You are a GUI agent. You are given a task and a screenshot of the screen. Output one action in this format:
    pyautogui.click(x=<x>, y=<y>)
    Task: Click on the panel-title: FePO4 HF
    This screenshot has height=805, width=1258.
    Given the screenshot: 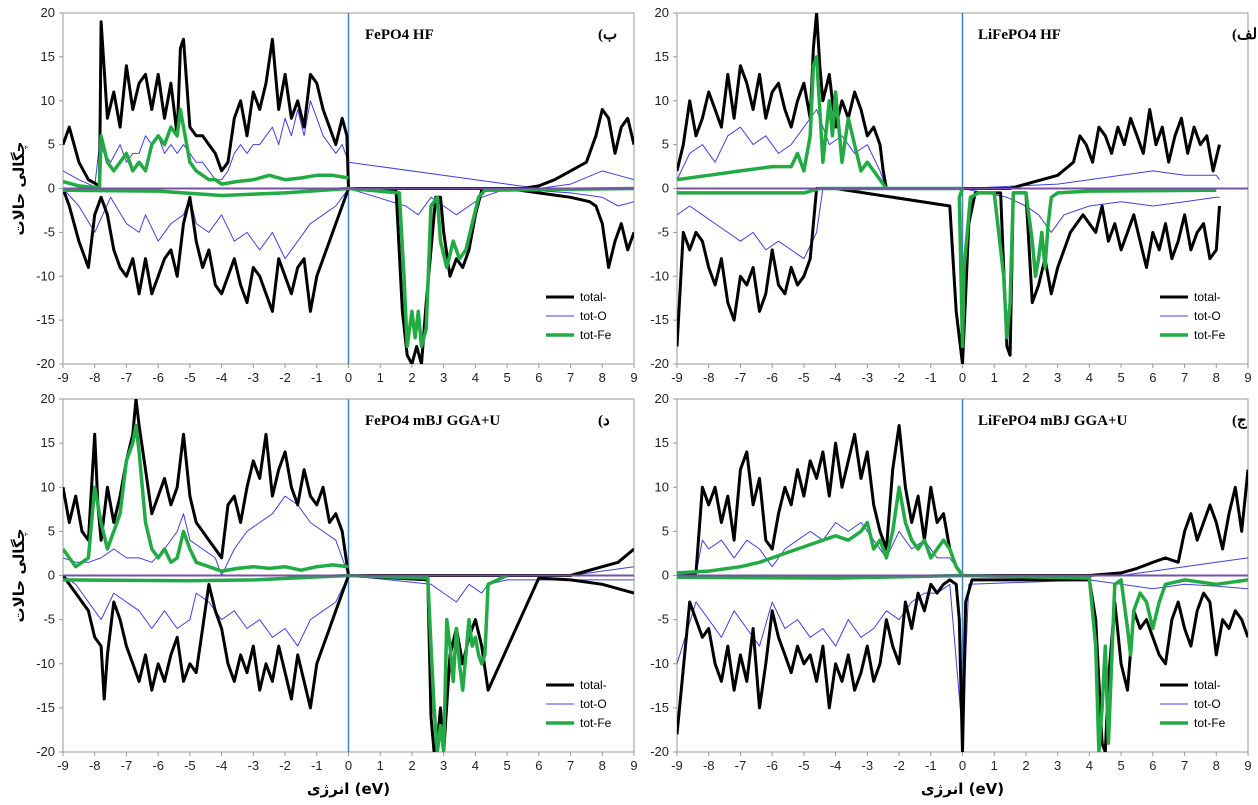 What is the action you would take?
    pyautogui.click(x=399, y=35)
    